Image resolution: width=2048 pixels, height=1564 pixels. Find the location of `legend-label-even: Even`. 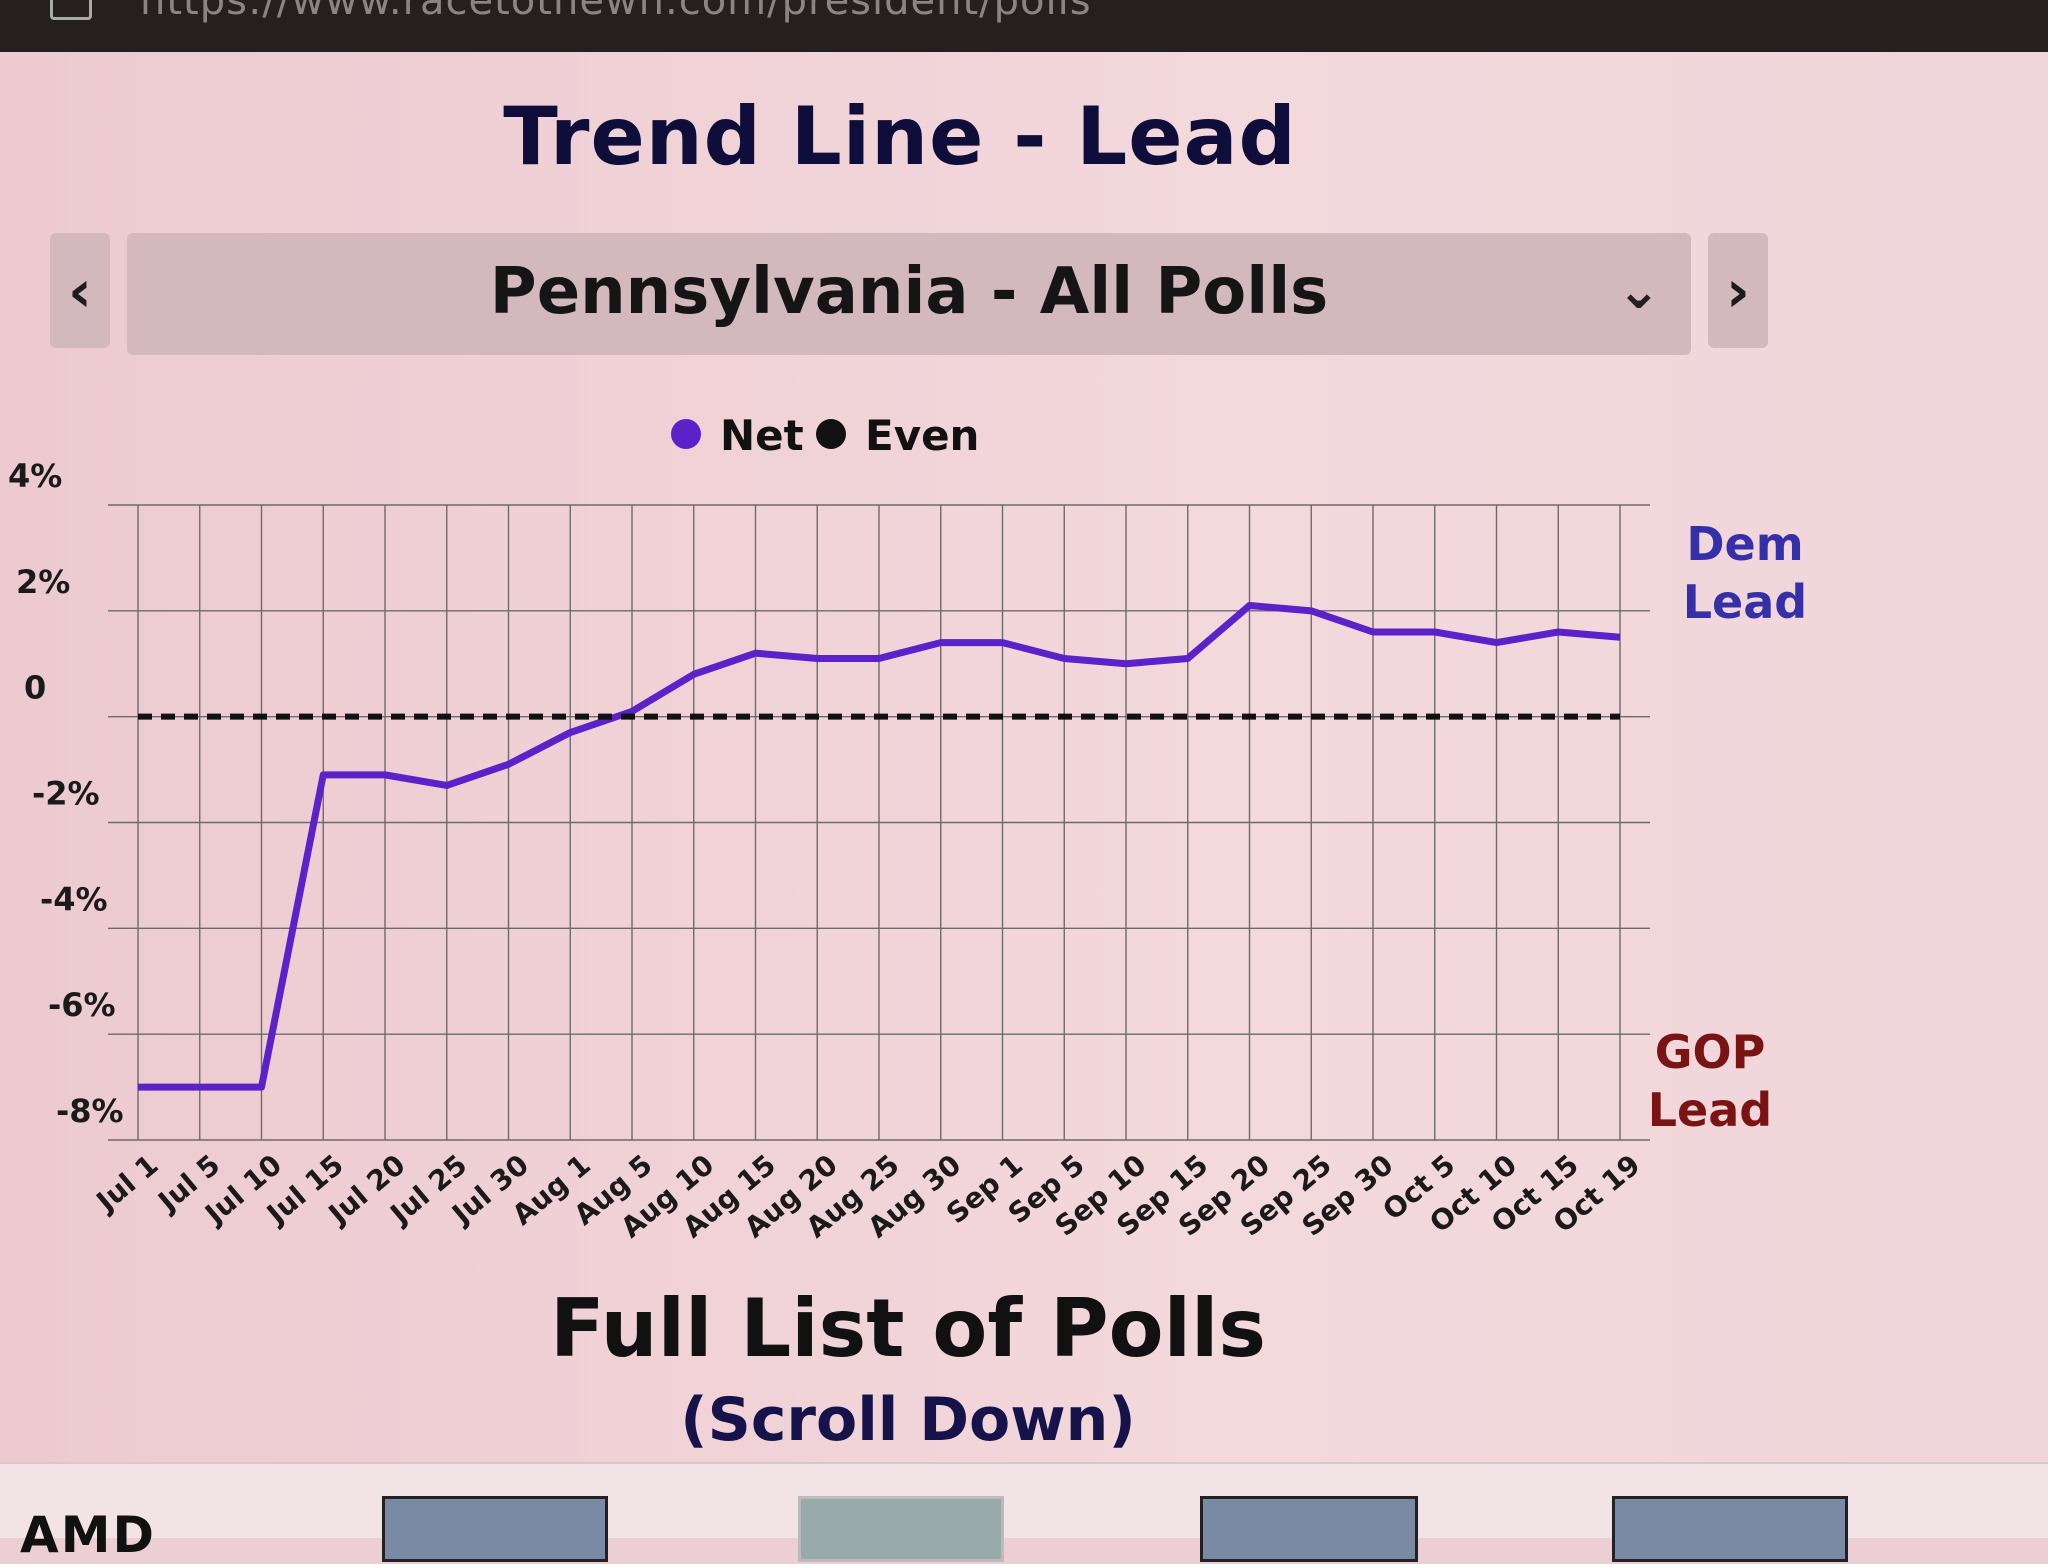

legend-label-even: Even is located at coordinates (922, 435).